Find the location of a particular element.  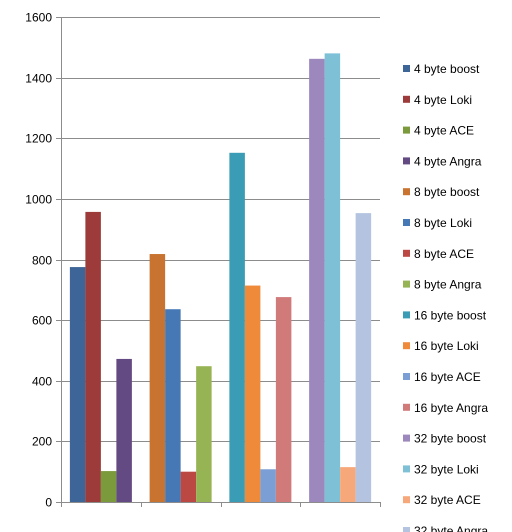

y-tick-label: 600 is located at coordinates (42, 321).